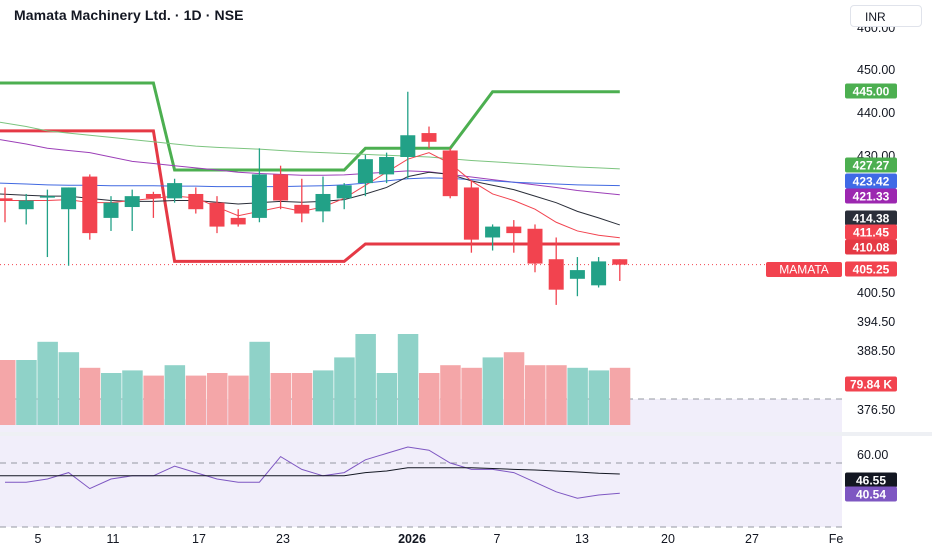 Image resolution: width=932 pixels, height=550 pixels. Describe the element at coordinates (871, 481) in the screenshot. I see `rsi-sma-badge-text: 46.55` at that location.